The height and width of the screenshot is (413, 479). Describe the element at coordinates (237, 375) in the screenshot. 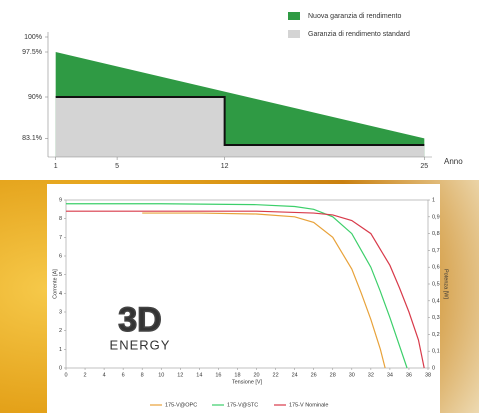

I see `x-tick-label: 18` at that location.